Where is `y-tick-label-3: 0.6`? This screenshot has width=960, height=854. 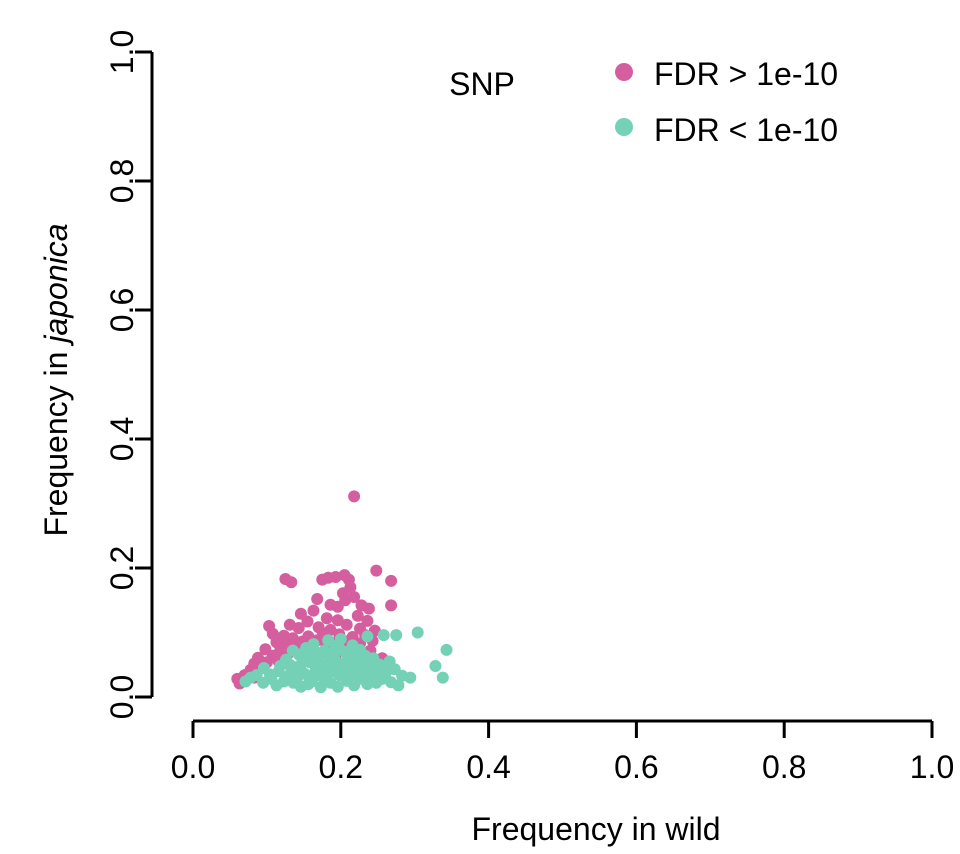 y-tick-label-3: 0.6 is located at coordinates (122, 310).